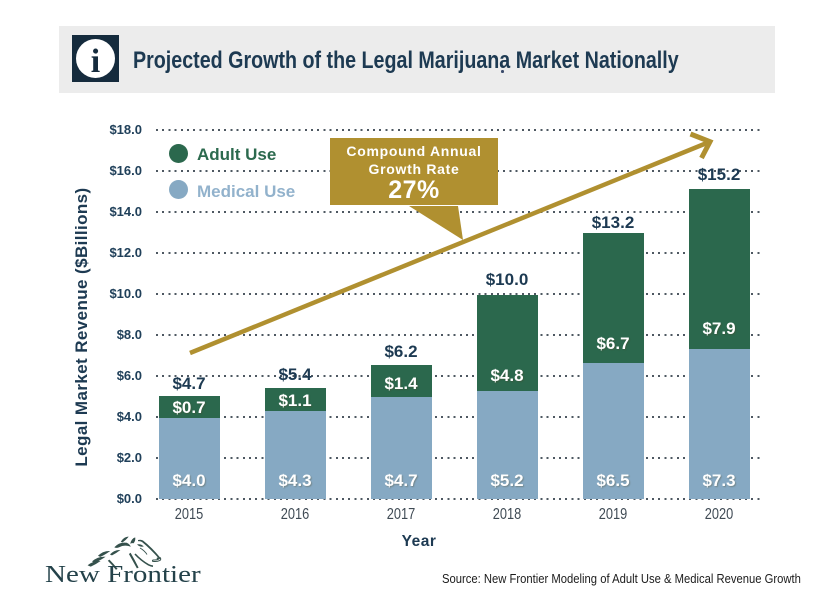 The width and height of the screenshot is (832, 615). What do you see at coordinates (95, 61) in the screenshot?
I see `svg-text: i` at bounding box center [95, 61].